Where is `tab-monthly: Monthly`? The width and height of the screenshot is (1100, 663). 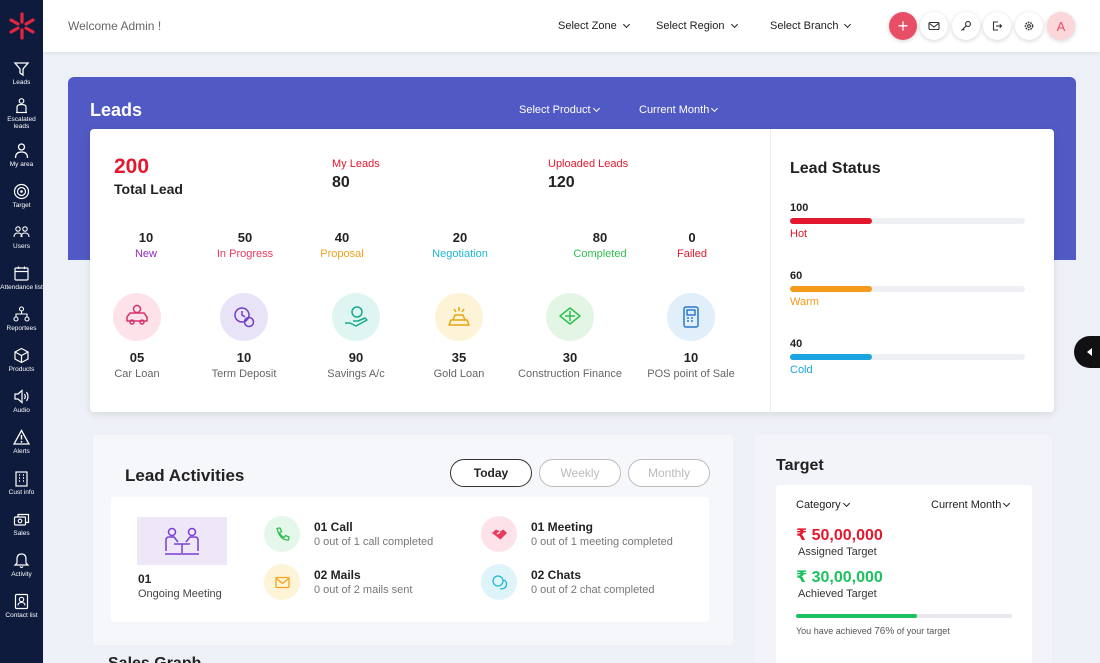
tab-monthly: Monthly is located at coordinates (669, 473).